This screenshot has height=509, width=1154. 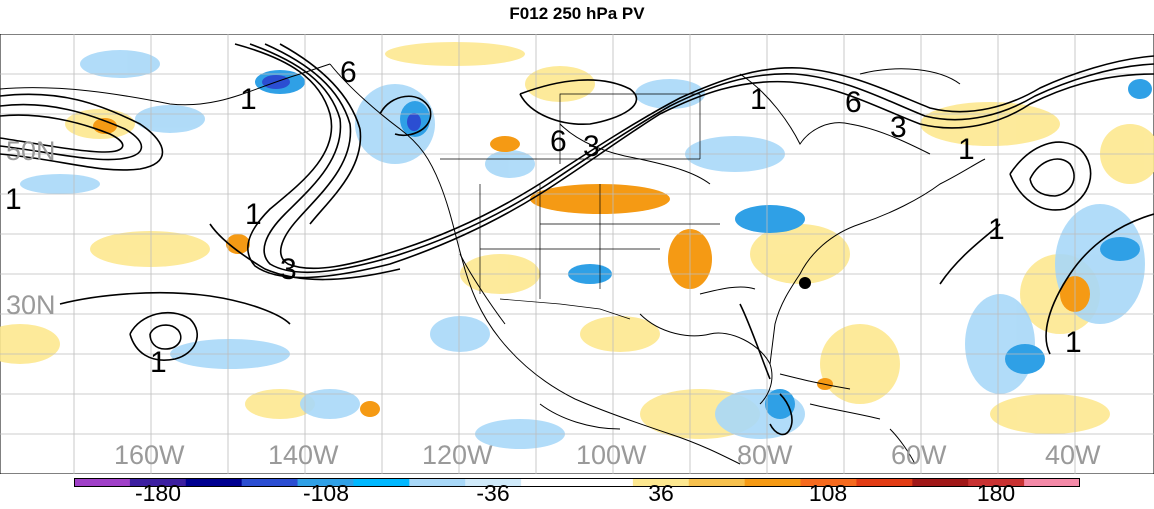 I want to click on colorbar-tick-label: -180, so click(x=158, y=493).